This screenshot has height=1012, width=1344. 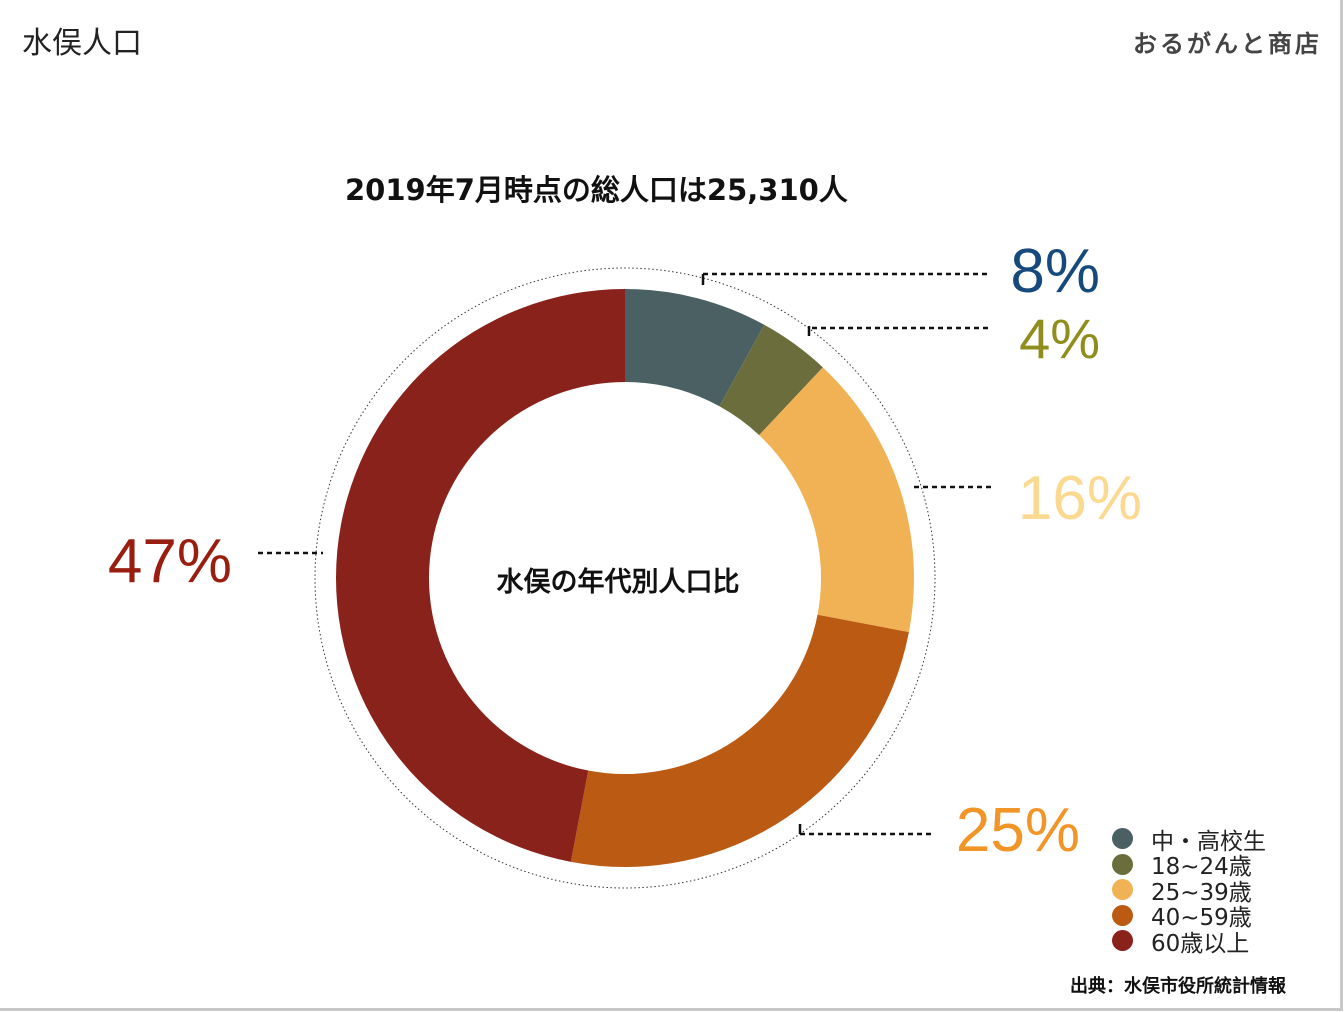 I want to click on legend-item-40-59: 40~59歳, so click(x=1189, y=917).